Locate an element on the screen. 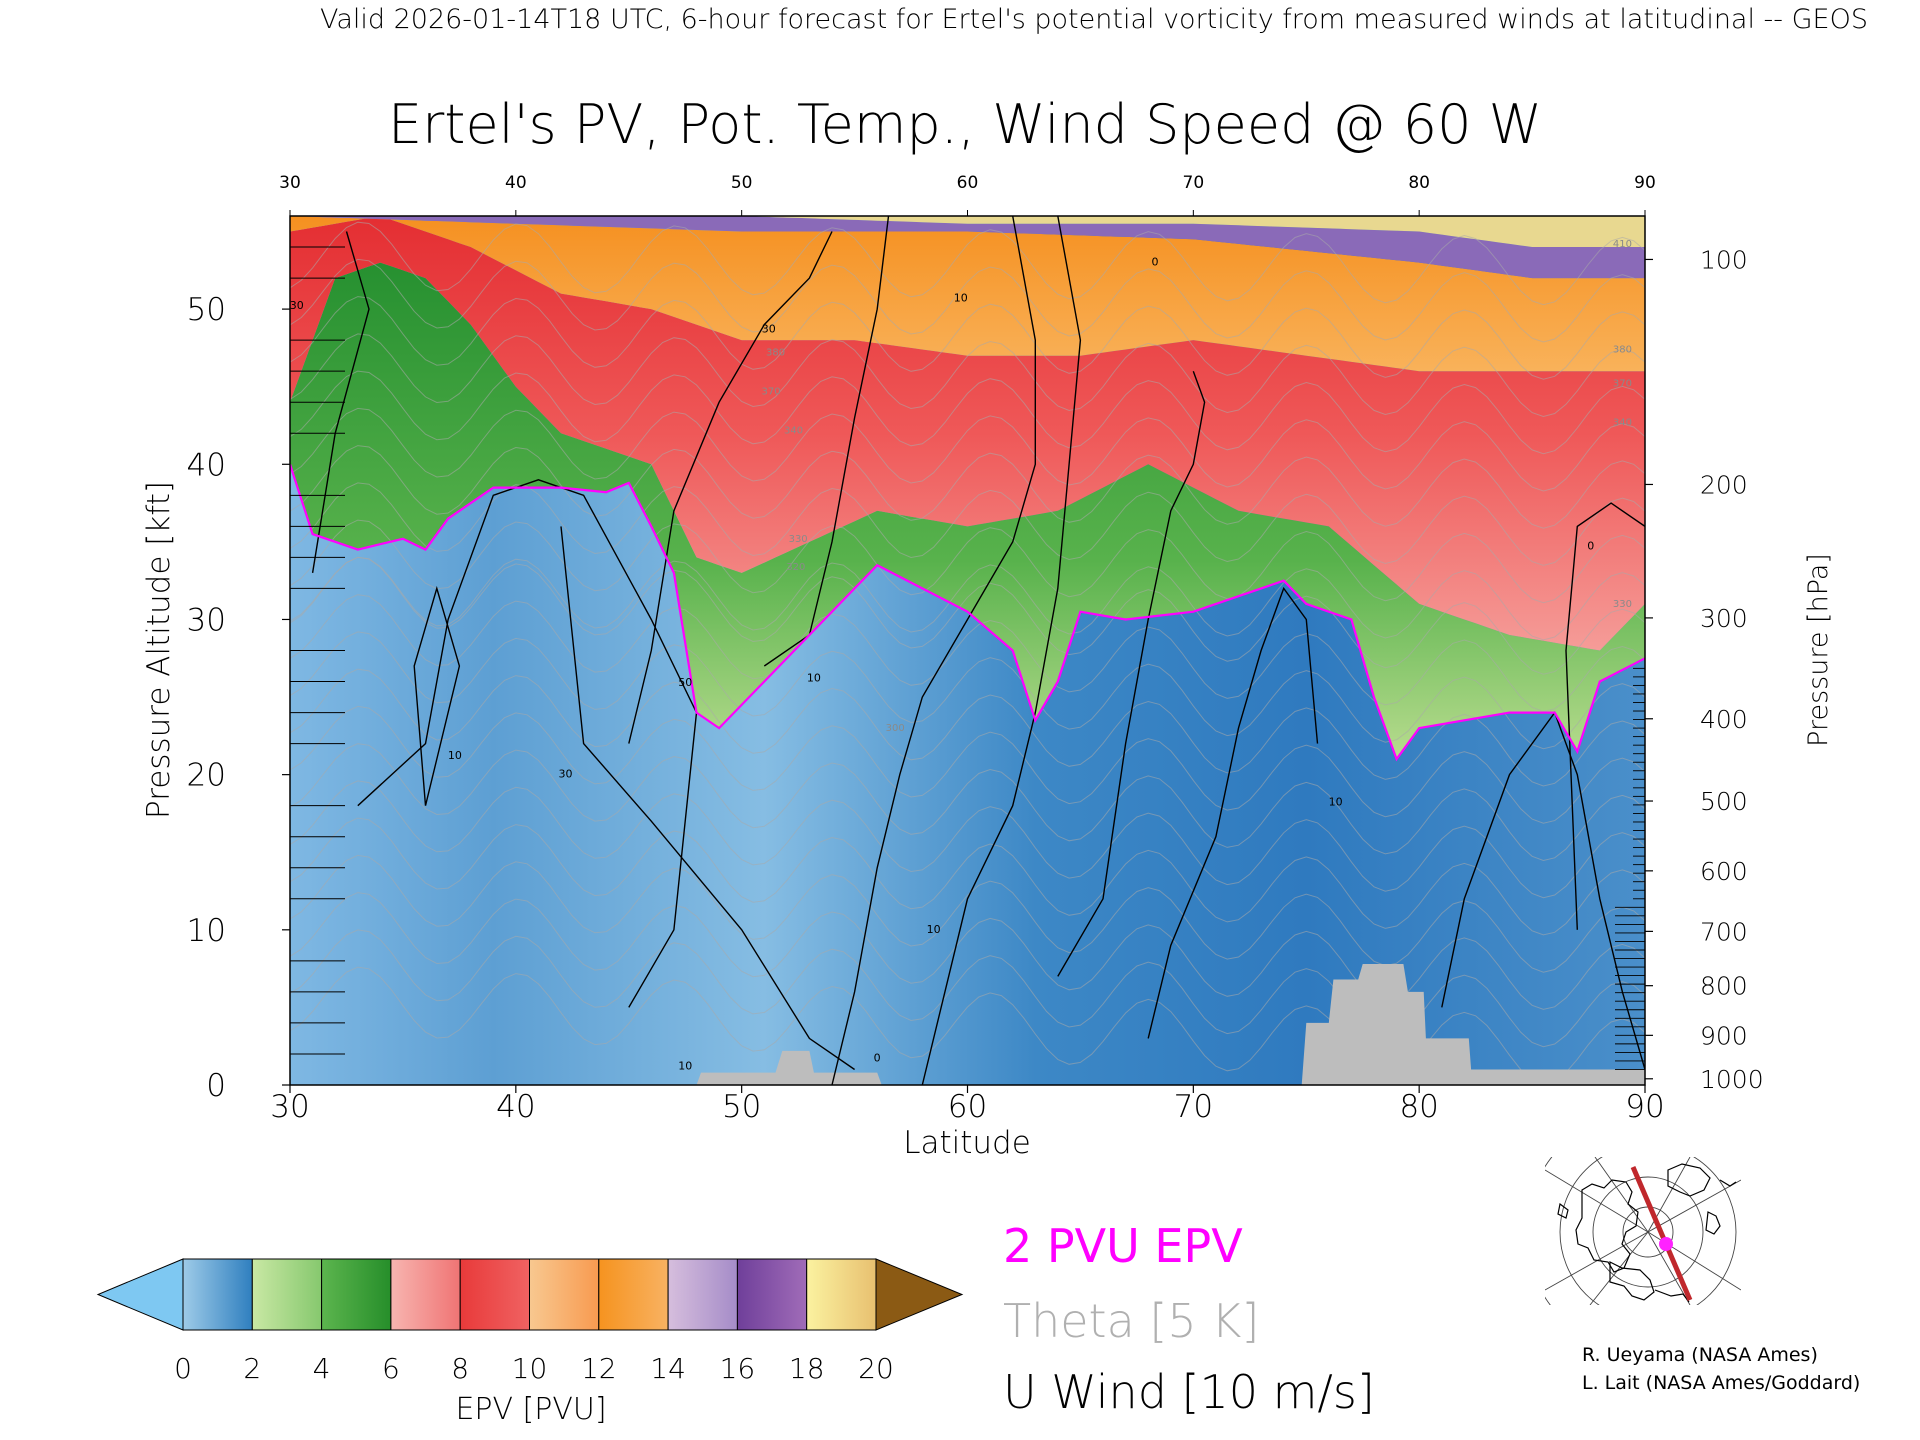 The width and height of the screenshot is (1920, 1440). pressure-tick-label: 800 is located at coordinates (1724, 986).